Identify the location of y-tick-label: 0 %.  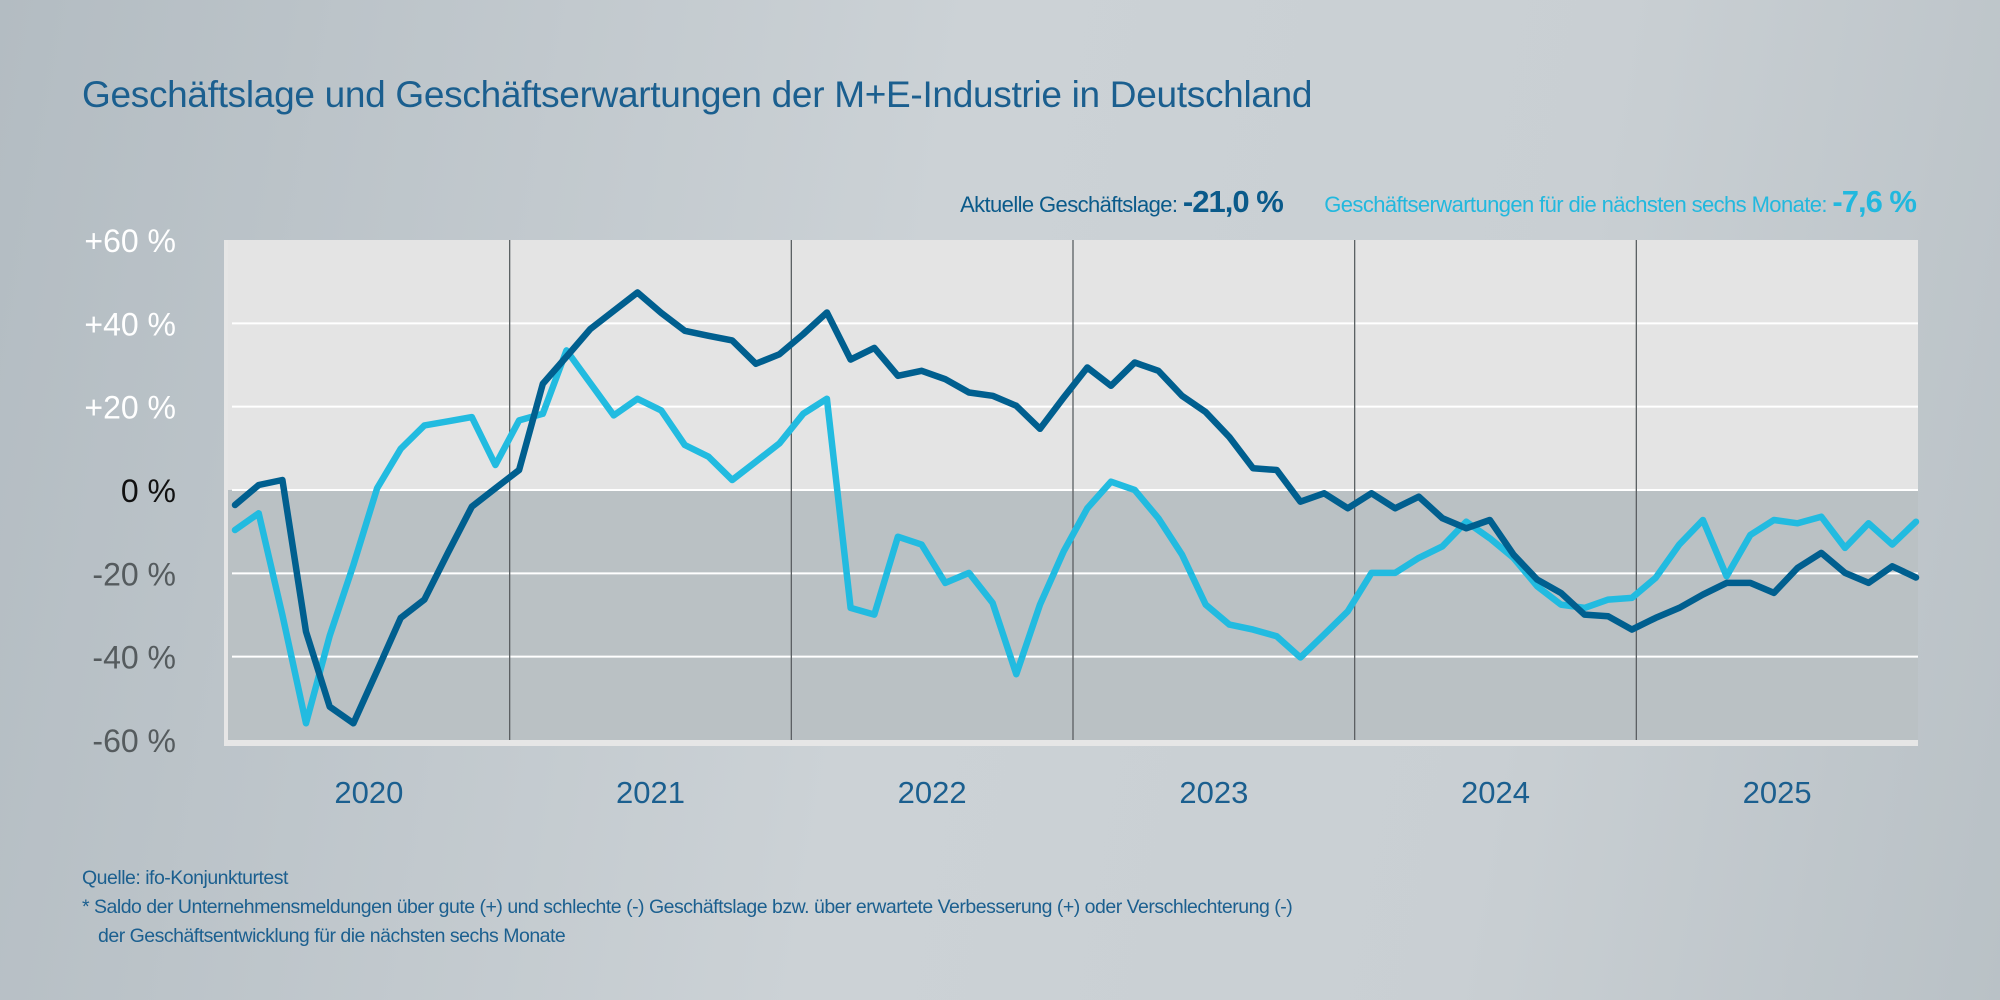
(148, 491).